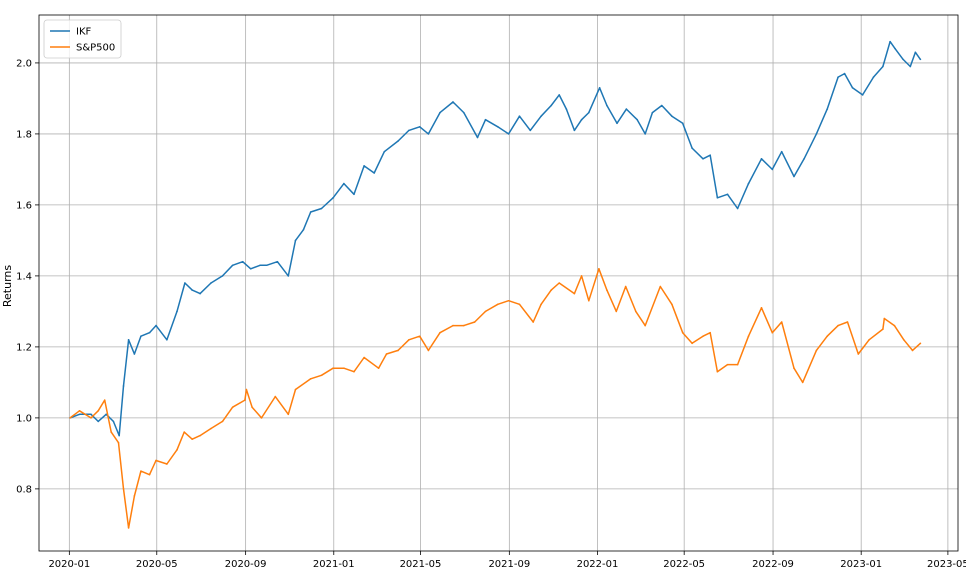 The height and width of the screenshot is (576, 966). Describe the element at coordinates (684, 564) in the screenshot. I see `x-tick-label: 2022-05` at that location.